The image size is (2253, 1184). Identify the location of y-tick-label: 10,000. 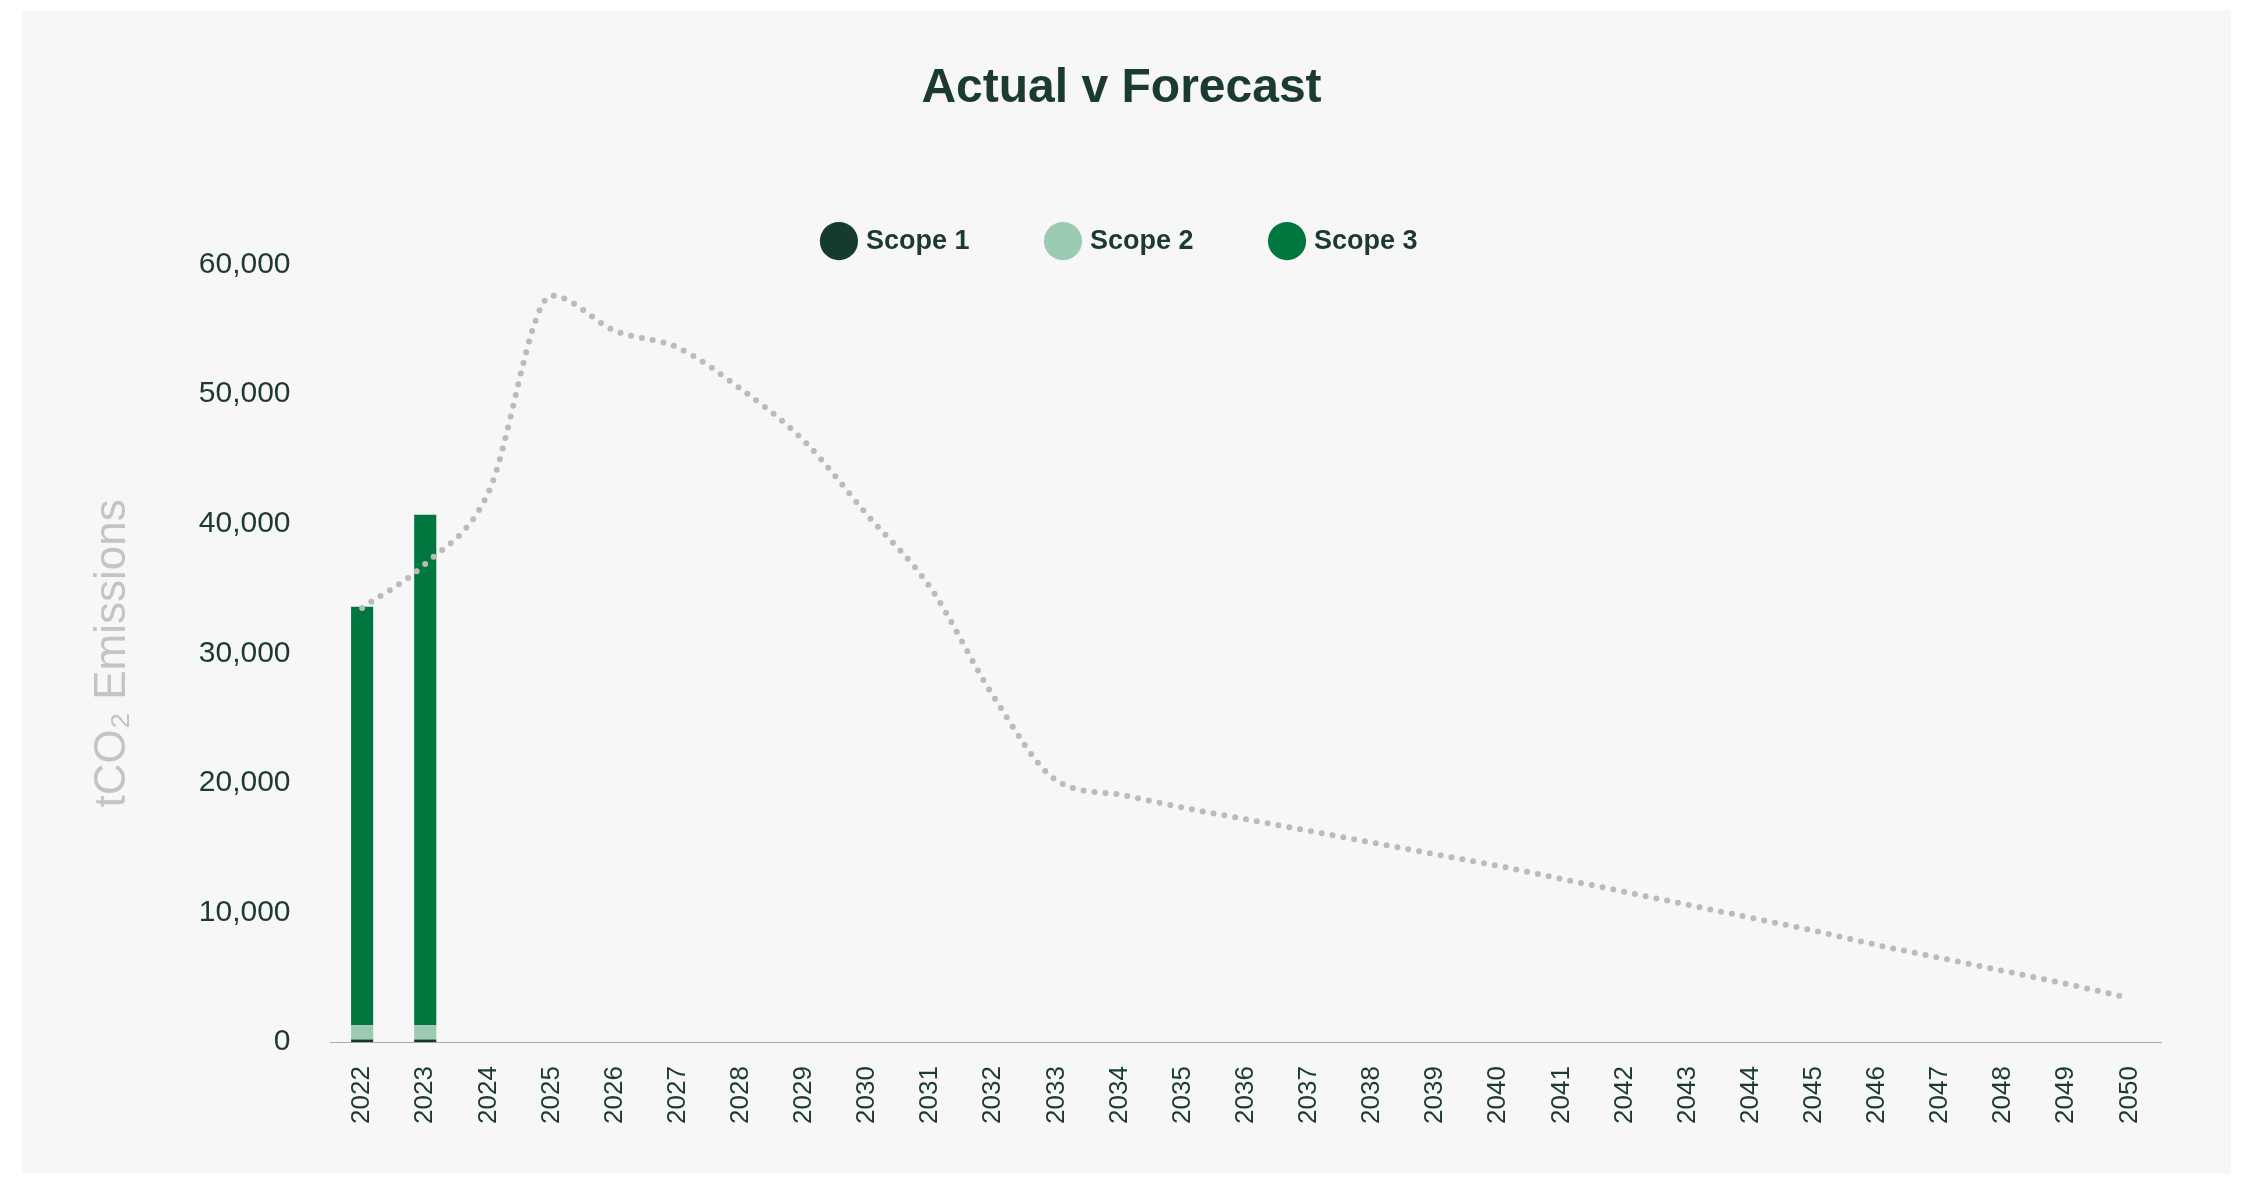
(244, 910).